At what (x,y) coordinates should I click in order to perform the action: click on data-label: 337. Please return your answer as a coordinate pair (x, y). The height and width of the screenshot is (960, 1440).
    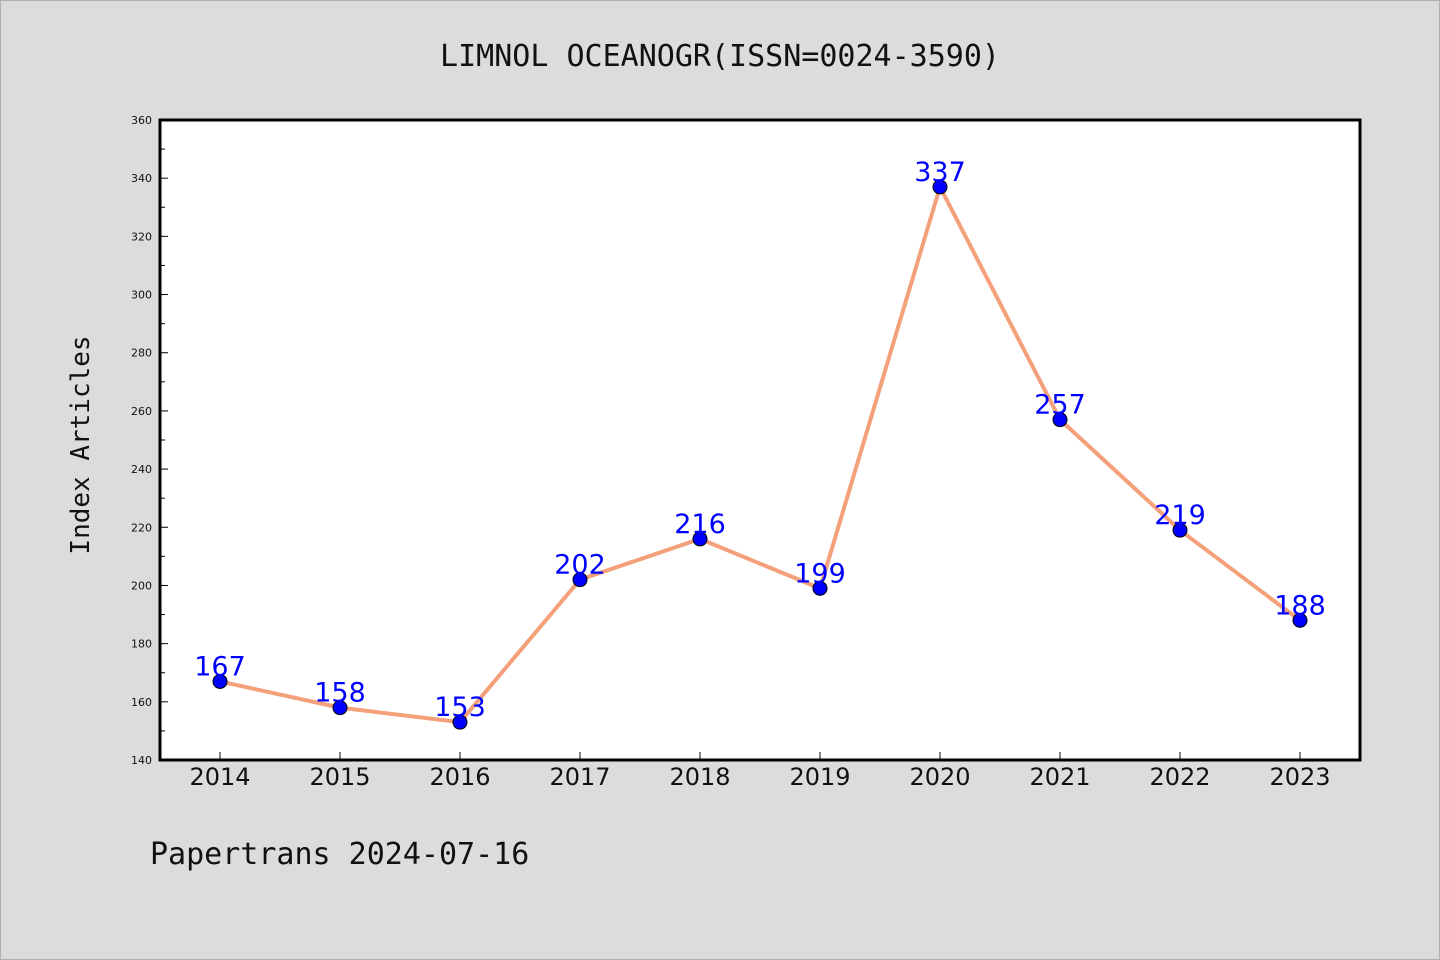
    Looking at the image, I should click on (940, 172).